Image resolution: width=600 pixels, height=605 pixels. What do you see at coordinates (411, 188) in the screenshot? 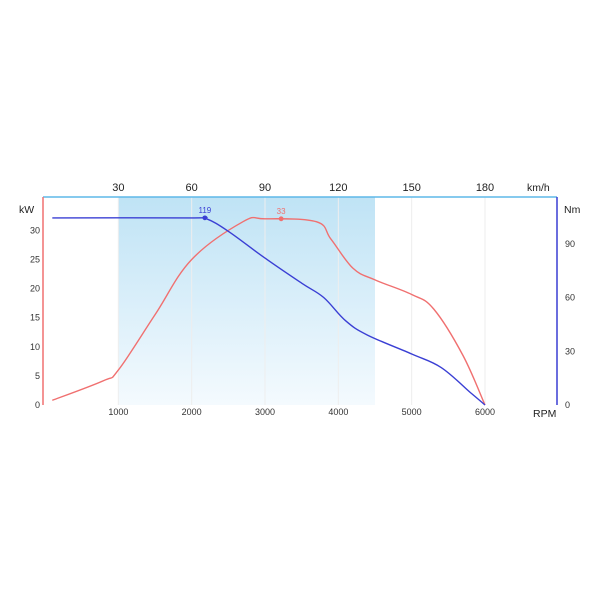
I see `top-axis-tick-label: 150` at bounding box center [411, 188].